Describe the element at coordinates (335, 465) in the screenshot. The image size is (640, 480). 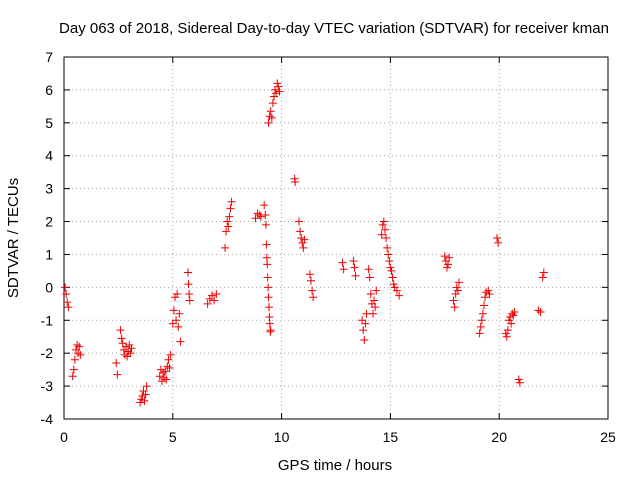
I see `x-axis-label: GPS time / hours` at that location.